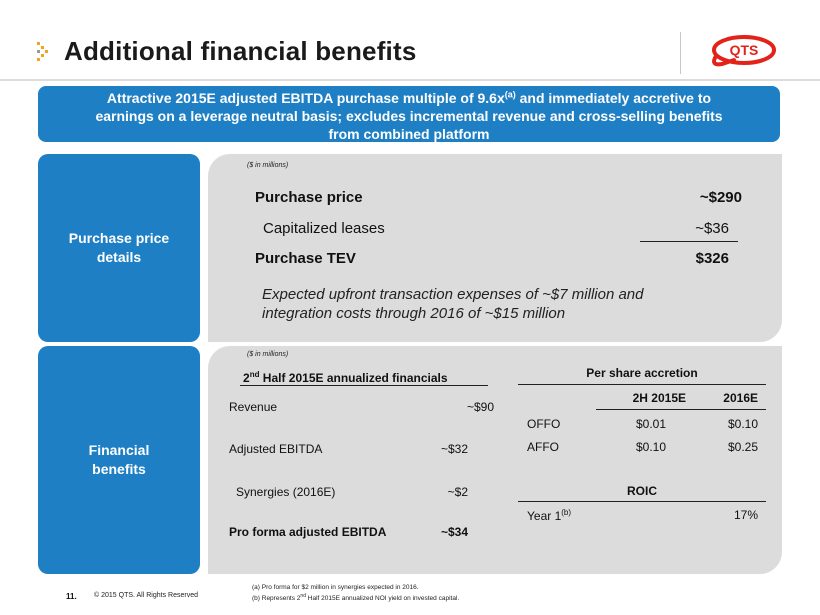 The height and width of the screenshot is (615, 820). What do you see at coordinates (345, 377) in the screenshot?
I see `annualized-financials-header: 2nd Half 2015E annualized financials` at bounding box center [345, 377].